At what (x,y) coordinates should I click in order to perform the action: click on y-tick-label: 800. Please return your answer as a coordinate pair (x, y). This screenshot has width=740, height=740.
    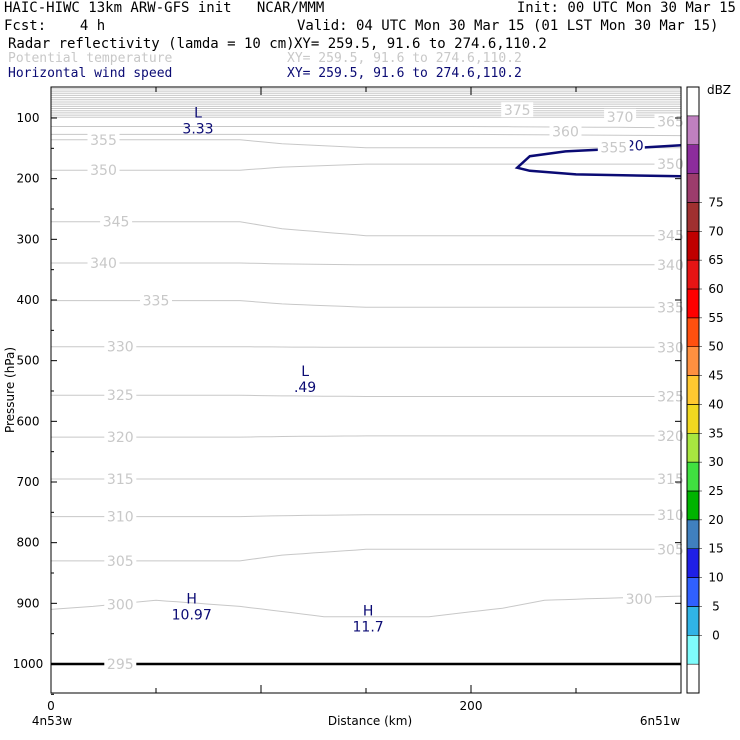
    Looking at the image, I should click on (28, 543).